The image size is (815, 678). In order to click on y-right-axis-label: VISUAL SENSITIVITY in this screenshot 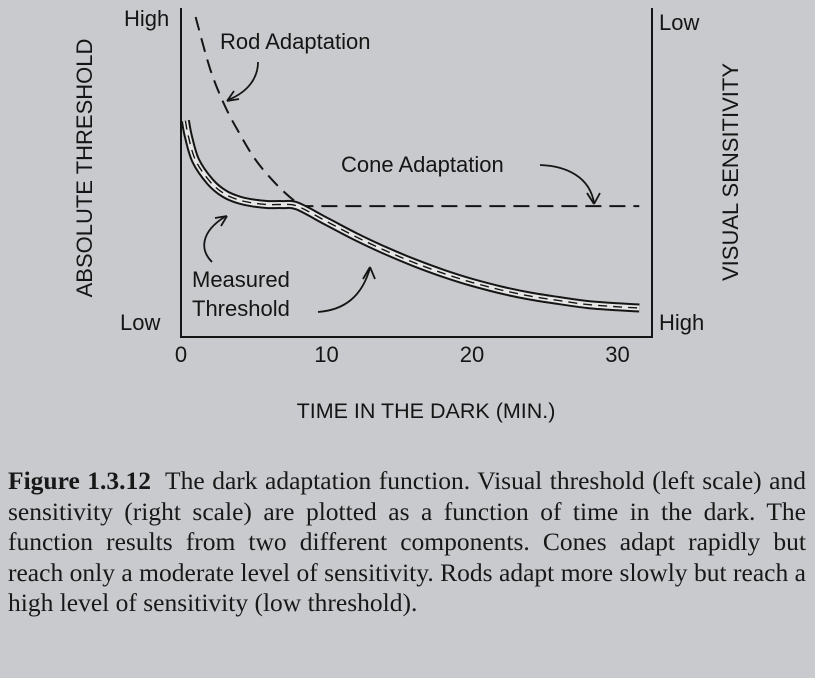, I will do `click(730, 172)`.